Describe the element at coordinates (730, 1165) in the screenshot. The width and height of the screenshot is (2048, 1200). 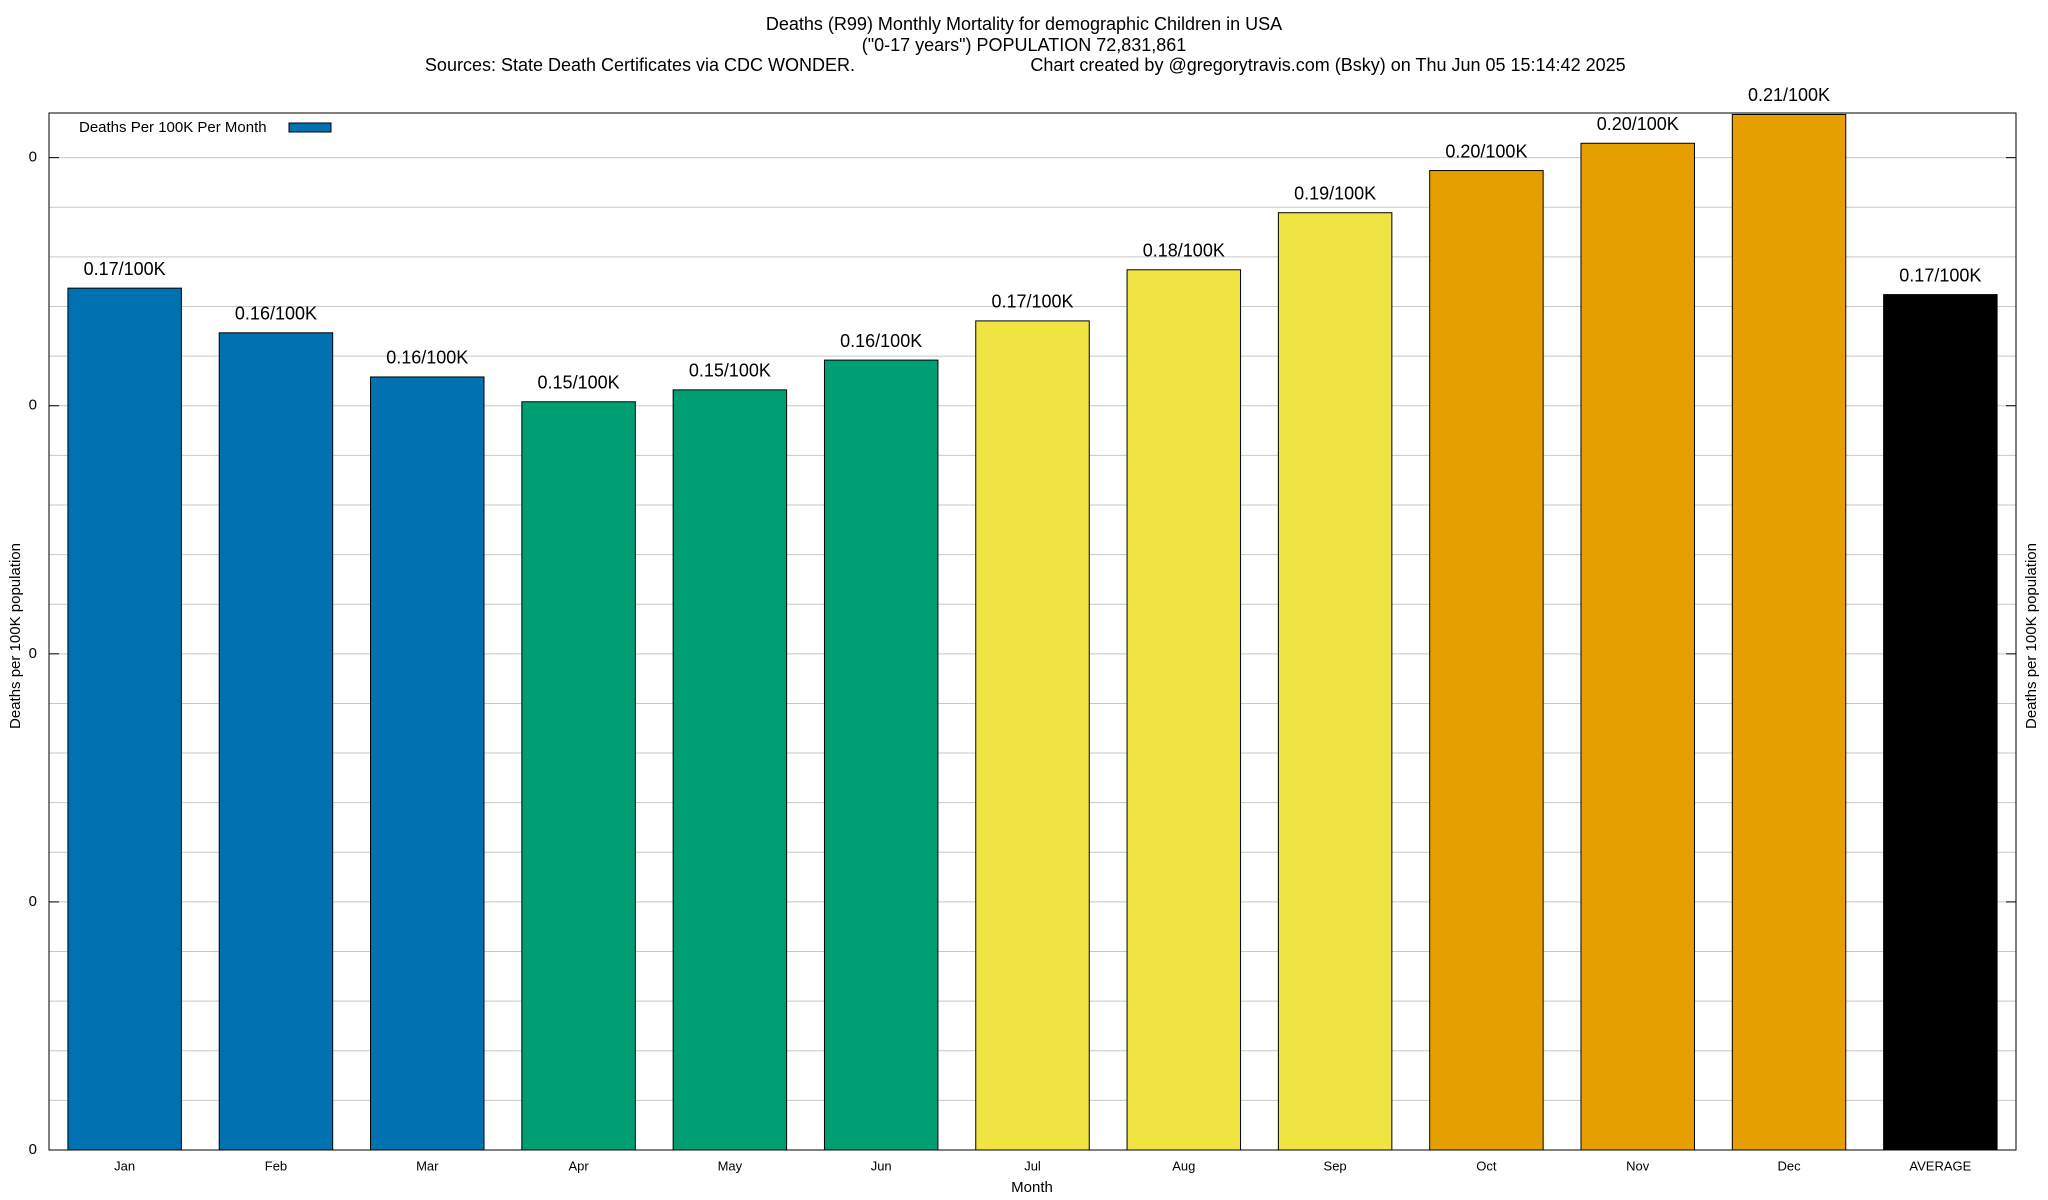
I see `x-tick-label: May` at that location.